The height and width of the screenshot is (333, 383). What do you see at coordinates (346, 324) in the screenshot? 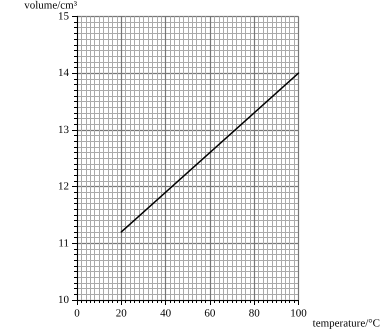
I see `x-axis-title: temperature/°C` at bounding box center [346, 324].